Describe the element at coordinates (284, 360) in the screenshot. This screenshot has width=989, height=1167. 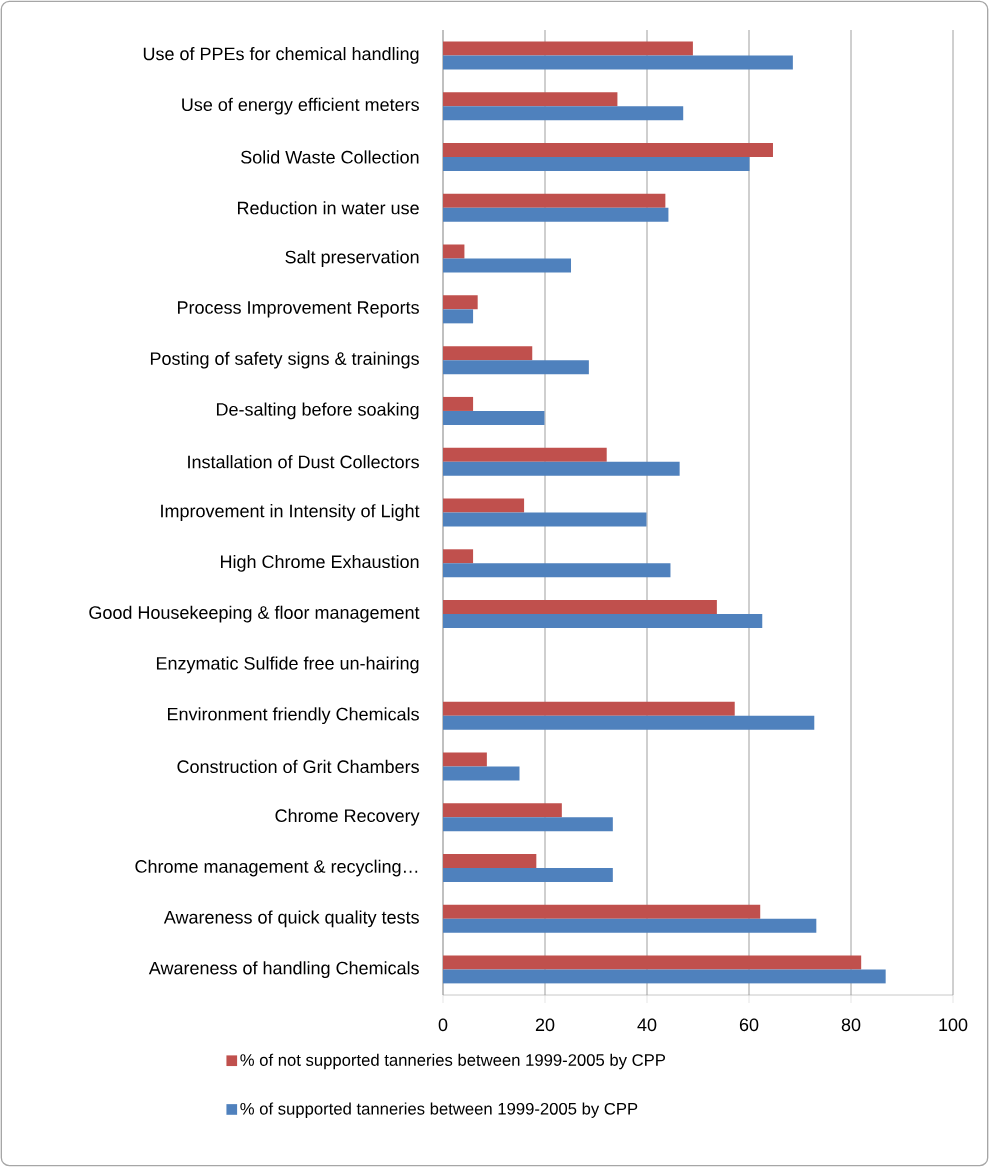
I see `y-tick-label: Posting of safety signs & trainings` at that location.